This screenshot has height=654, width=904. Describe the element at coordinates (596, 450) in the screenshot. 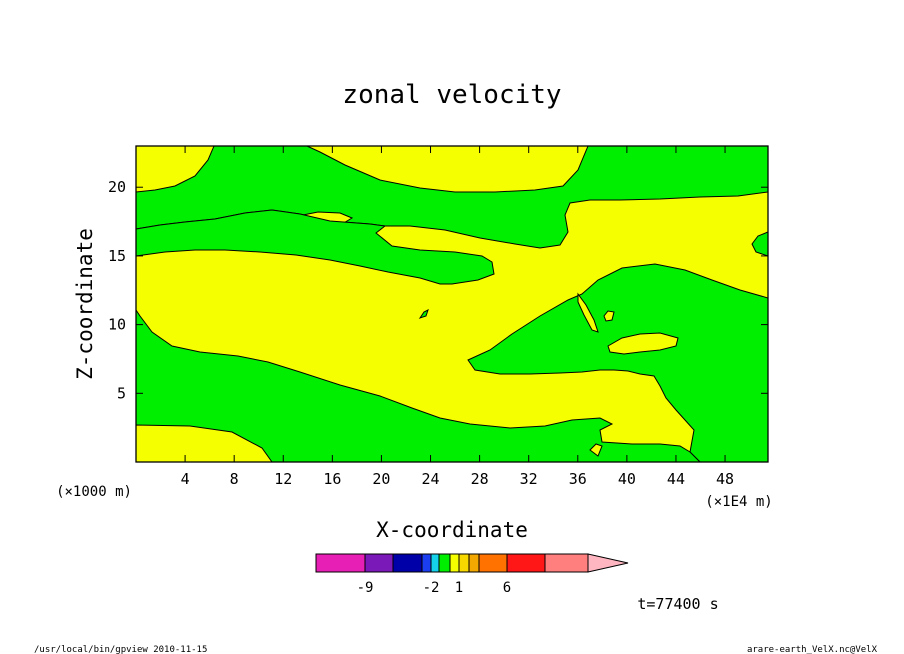

I see `positive-region-bottom-notch` at that location.